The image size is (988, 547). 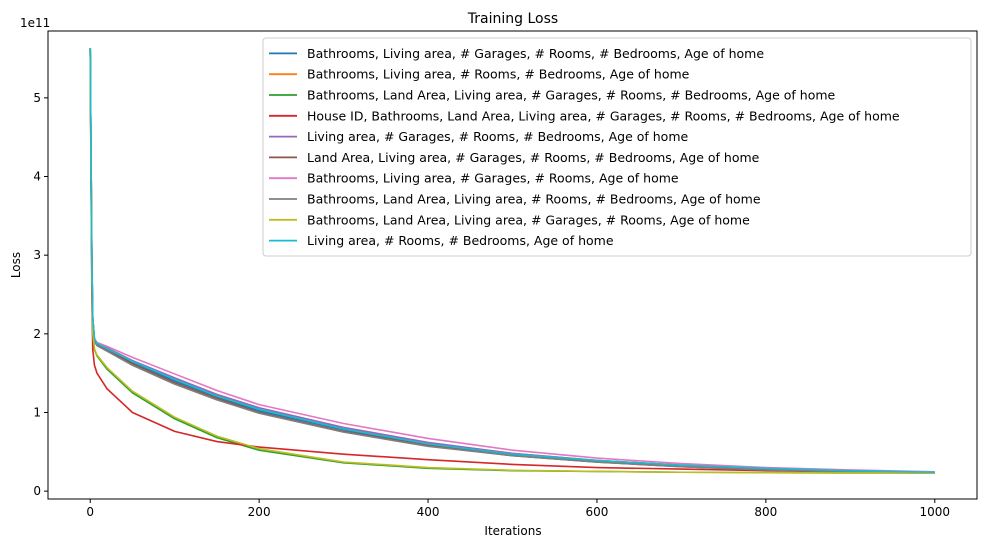 I want to click on x-tick-label: 0, so click(x=90, y=512).